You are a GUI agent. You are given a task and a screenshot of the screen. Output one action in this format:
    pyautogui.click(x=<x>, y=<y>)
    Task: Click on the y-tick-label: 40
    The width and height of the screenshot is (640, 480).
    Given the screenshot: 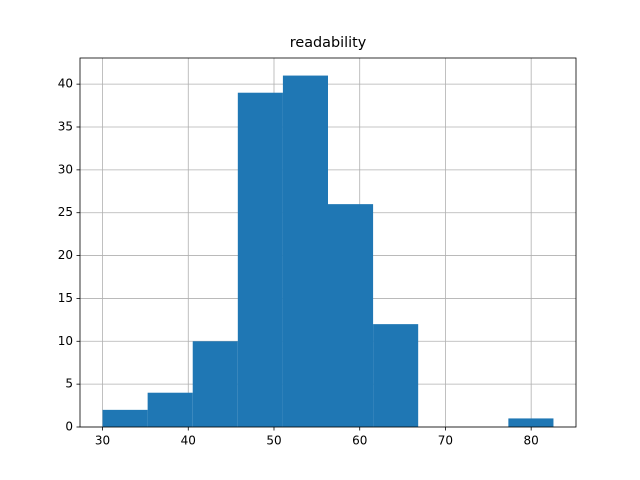 What is the action you would take?
    pyautogui.click(x=65, y=84)
    